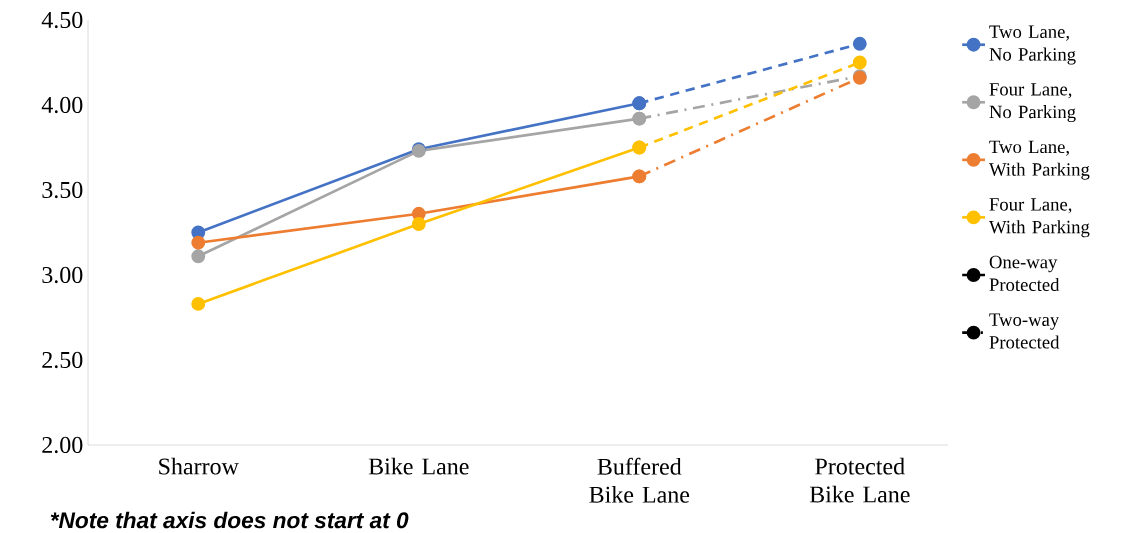 Image resolution: width=1124 pixels, height=533 pixels. I want to click on legend-label: Two-way Protected, so click(1024, 331).